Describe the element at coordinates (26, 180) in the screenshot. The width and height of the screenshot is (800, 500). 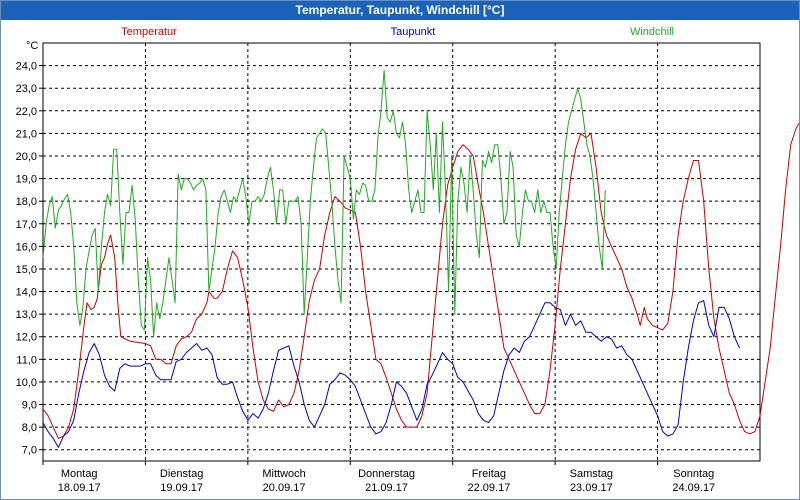
I see `y-tick-label: 19,0` at that location.